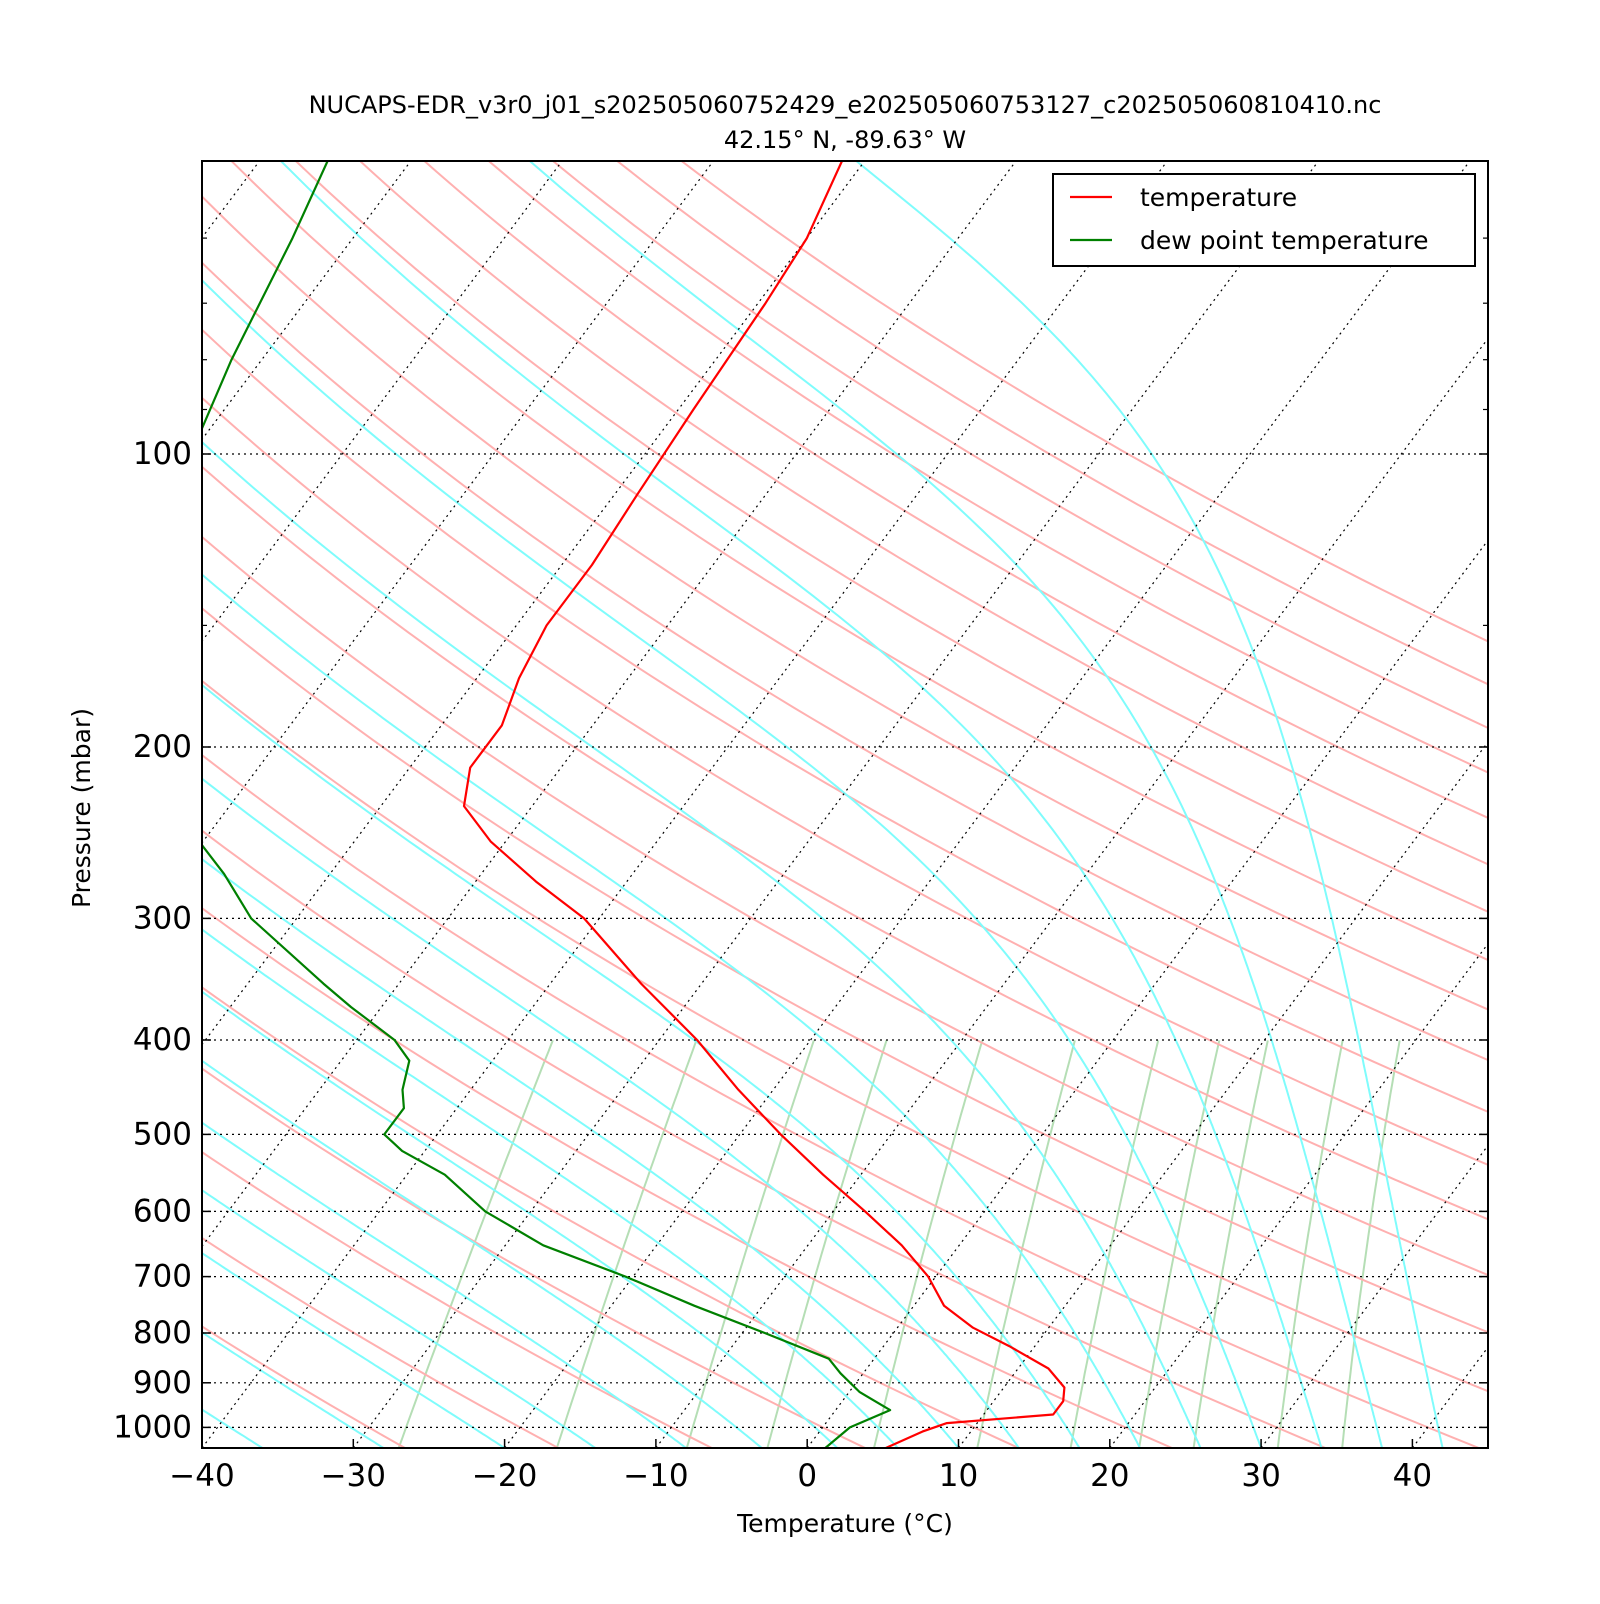  What do you see at coordinates (353, 1476) in the screenshot?
I see `x-tick-label--30: −30` at bounding box center [353, 1476].